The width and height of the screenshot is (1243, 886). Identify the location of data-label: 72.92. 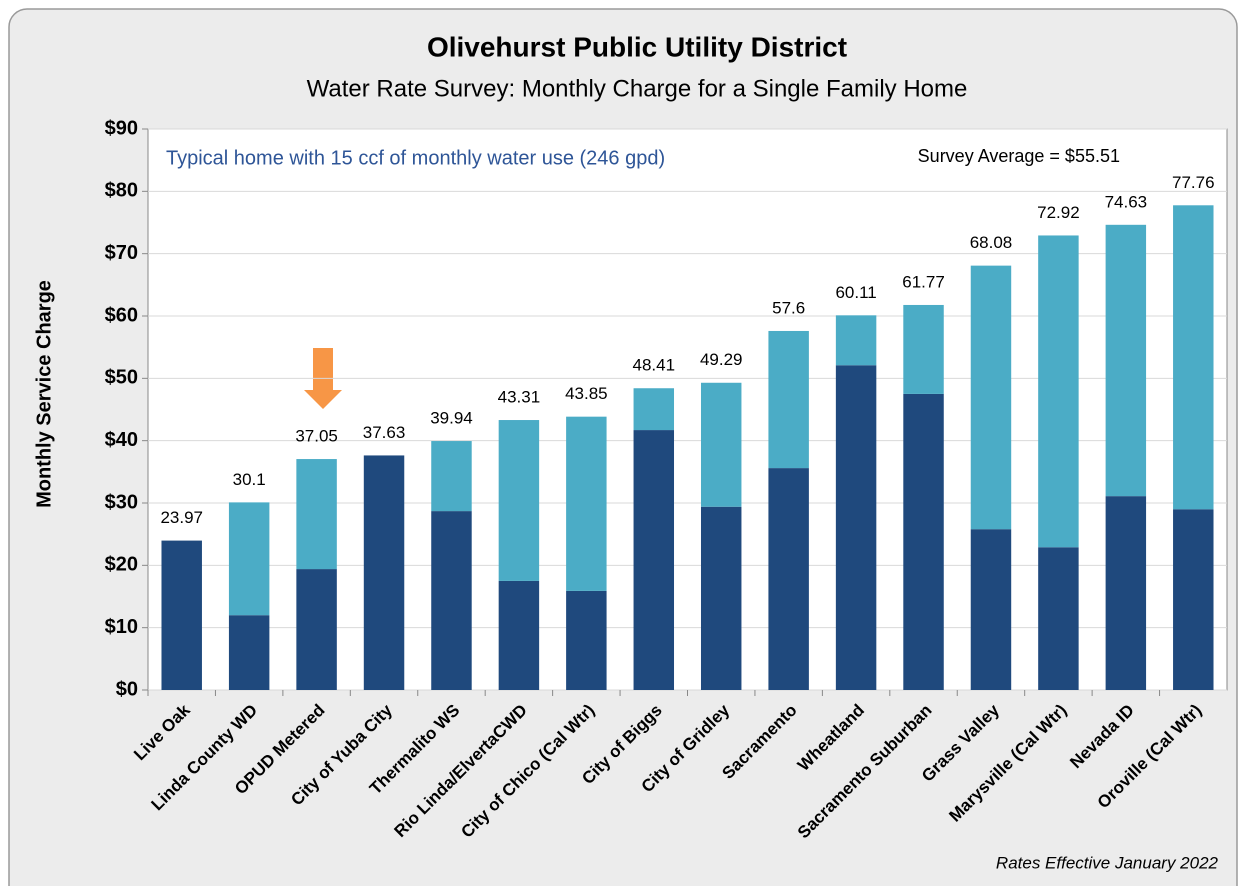
(1058, 212).